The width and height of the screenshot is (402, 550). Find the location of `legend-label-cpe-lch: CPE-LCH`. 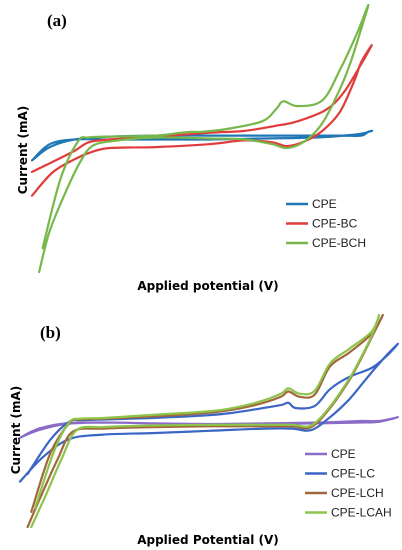

legend-label-cpe-lch: CPE-LCH is located at coordinates (357, 493).